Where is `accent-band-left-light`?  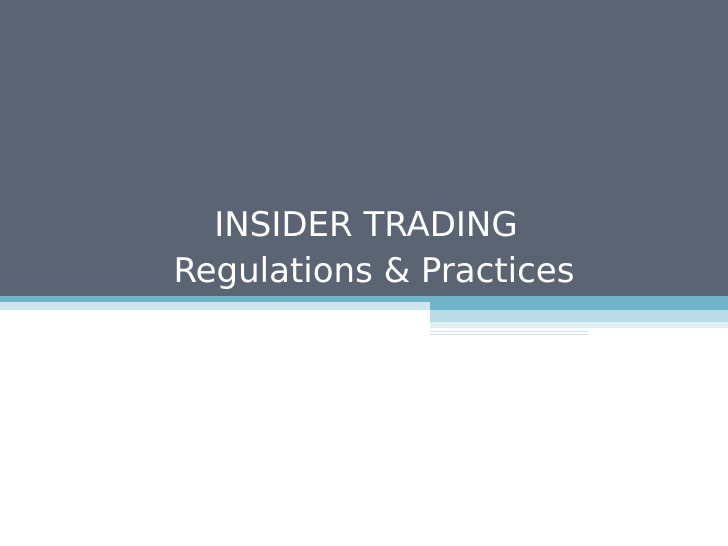
accent-band-left-light is located at coordinates (215, 306).